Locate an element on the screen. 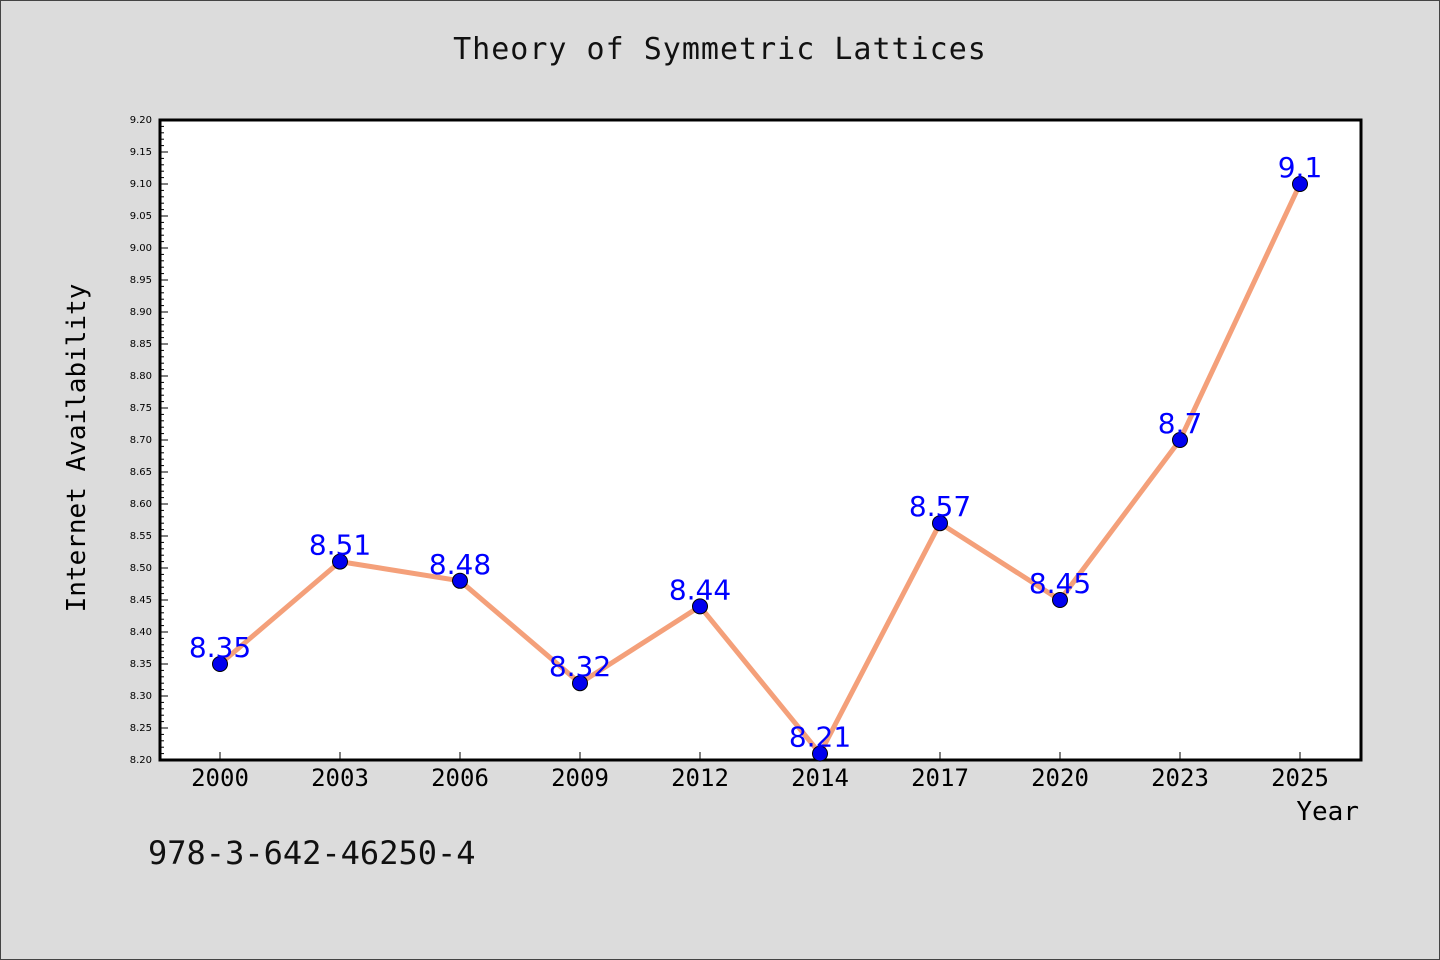 Image resolution: width=1440 pixels, height=960 pixels. y-tick-label: 8.85 is located at coordinates (141, 344).